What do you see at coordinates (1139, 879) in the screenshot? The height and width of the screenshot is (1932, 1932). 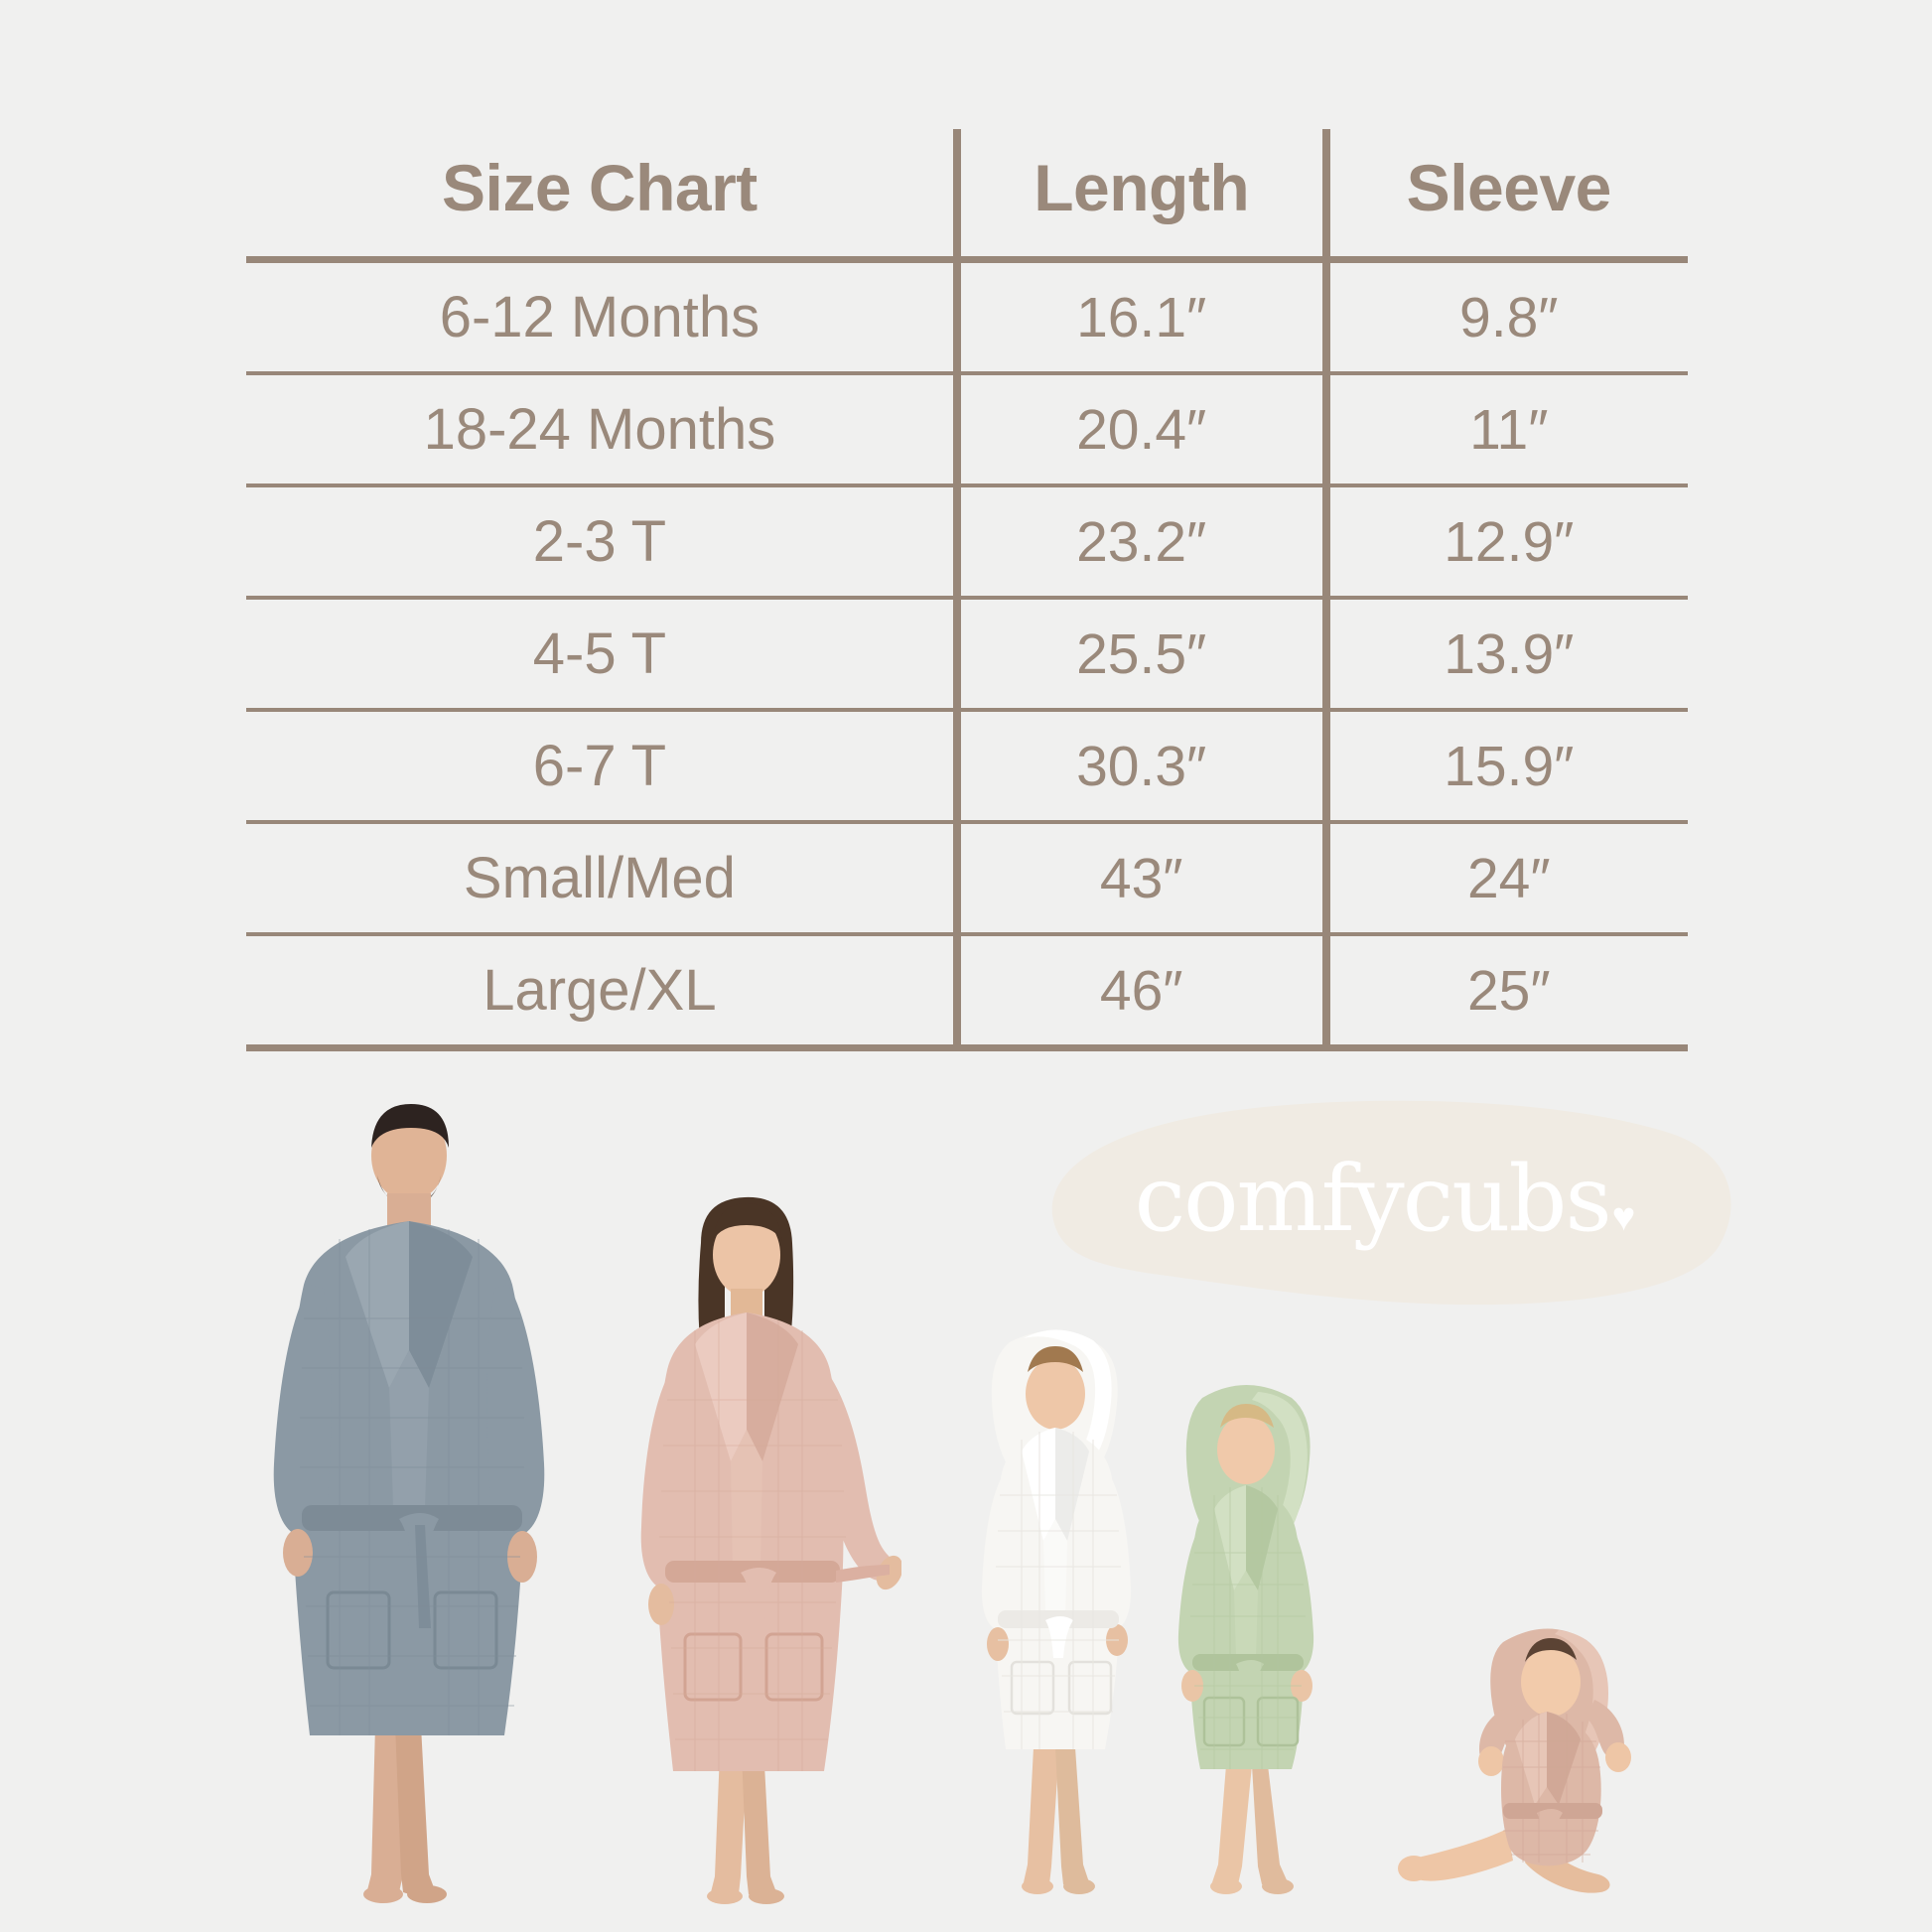 I see `cell-length: 43″` at bounding box center [1139, 879].